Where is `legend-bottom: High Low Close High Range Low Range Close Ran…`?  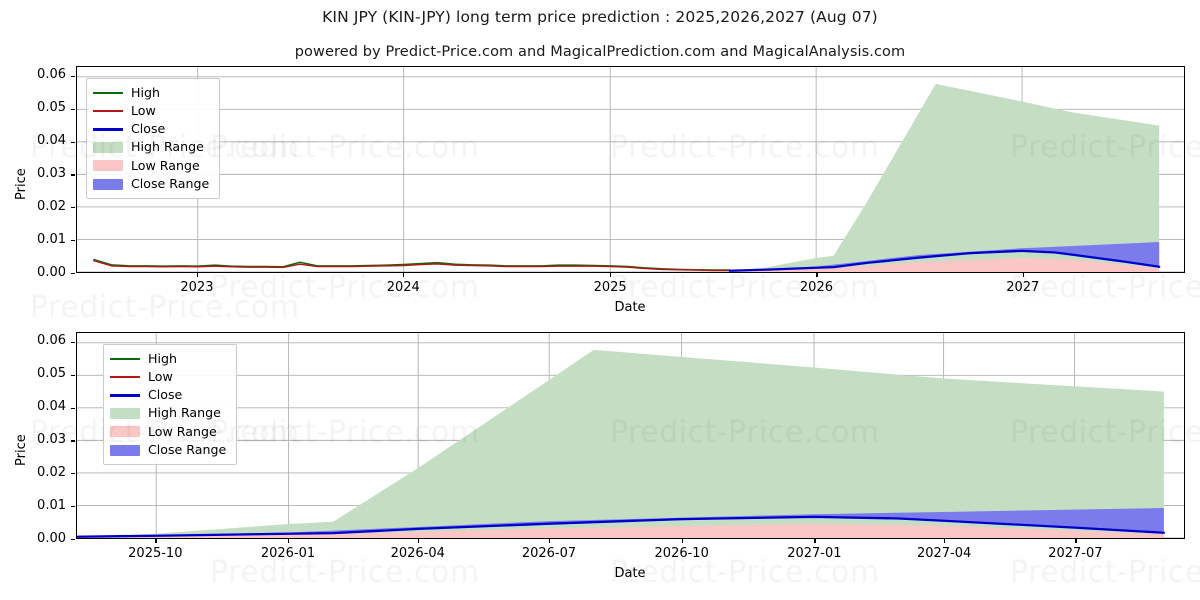
legend-bottom: High Low Close High Range Low Range Close Ran… is located at coordinates (170, 405).